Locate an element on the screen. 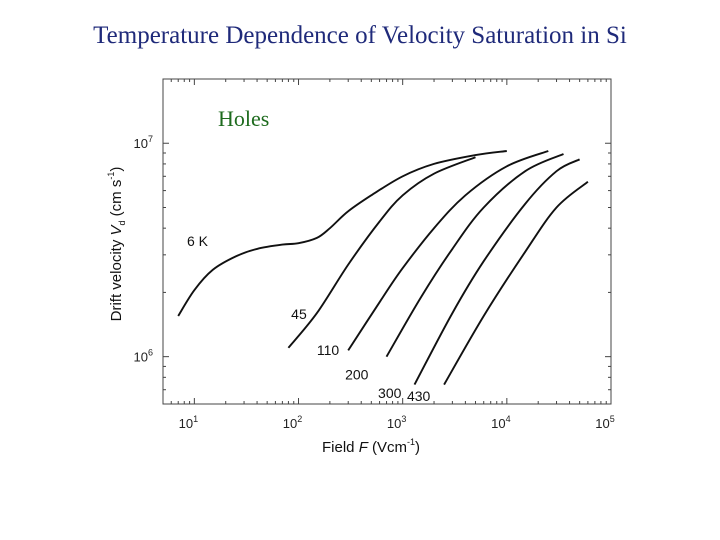 This screenshot has height=540, width=720. series-label-2: 110 is located at coordinates (328, 350).